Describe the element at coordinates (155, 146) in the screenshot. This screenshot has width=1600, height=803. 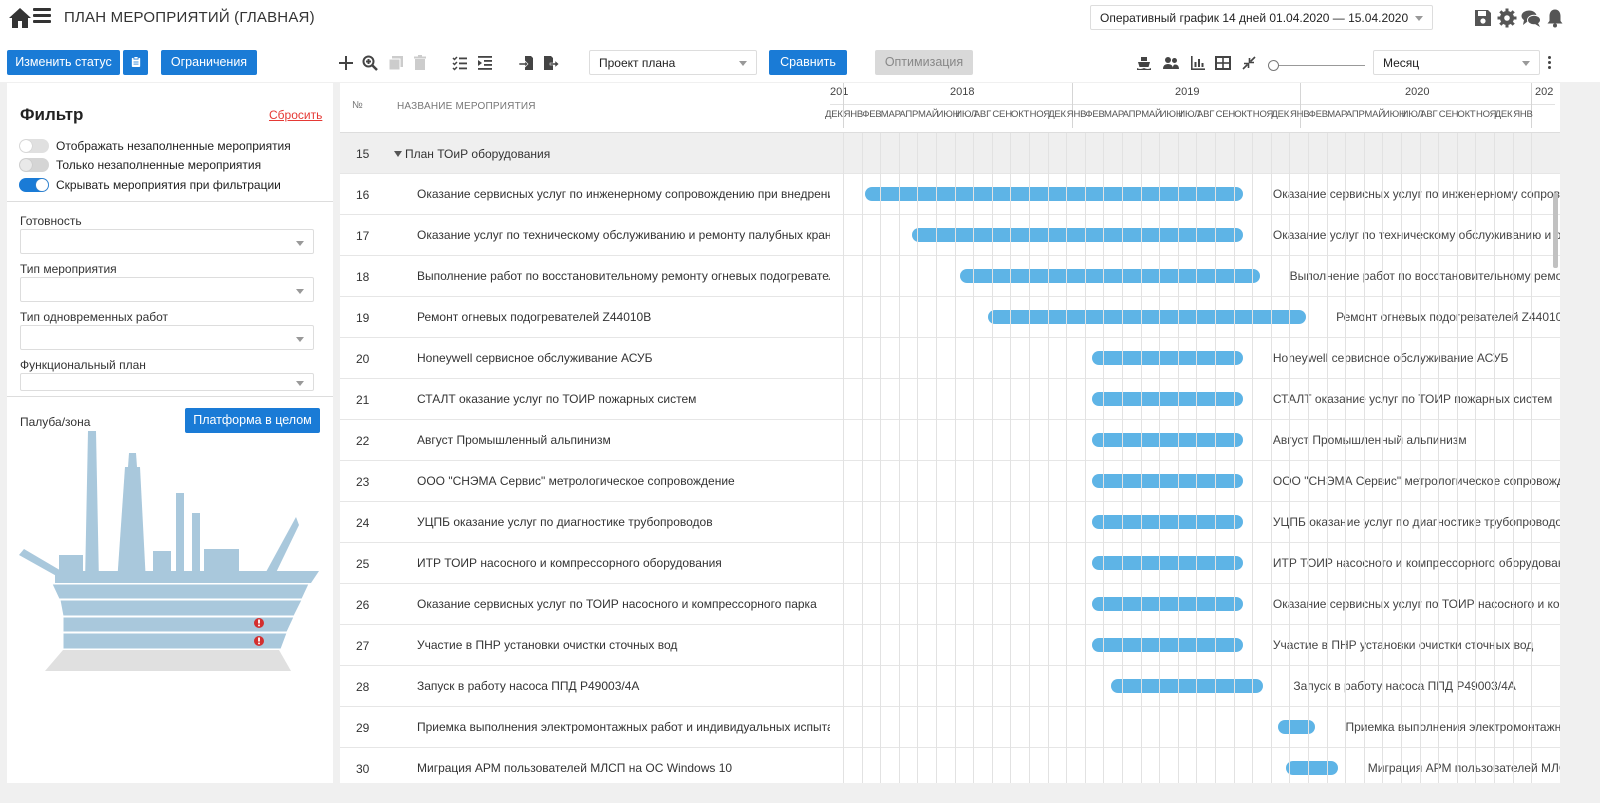
I see `toggle-show-unfilled: Отображать незаполненные мероприятия` at that location.